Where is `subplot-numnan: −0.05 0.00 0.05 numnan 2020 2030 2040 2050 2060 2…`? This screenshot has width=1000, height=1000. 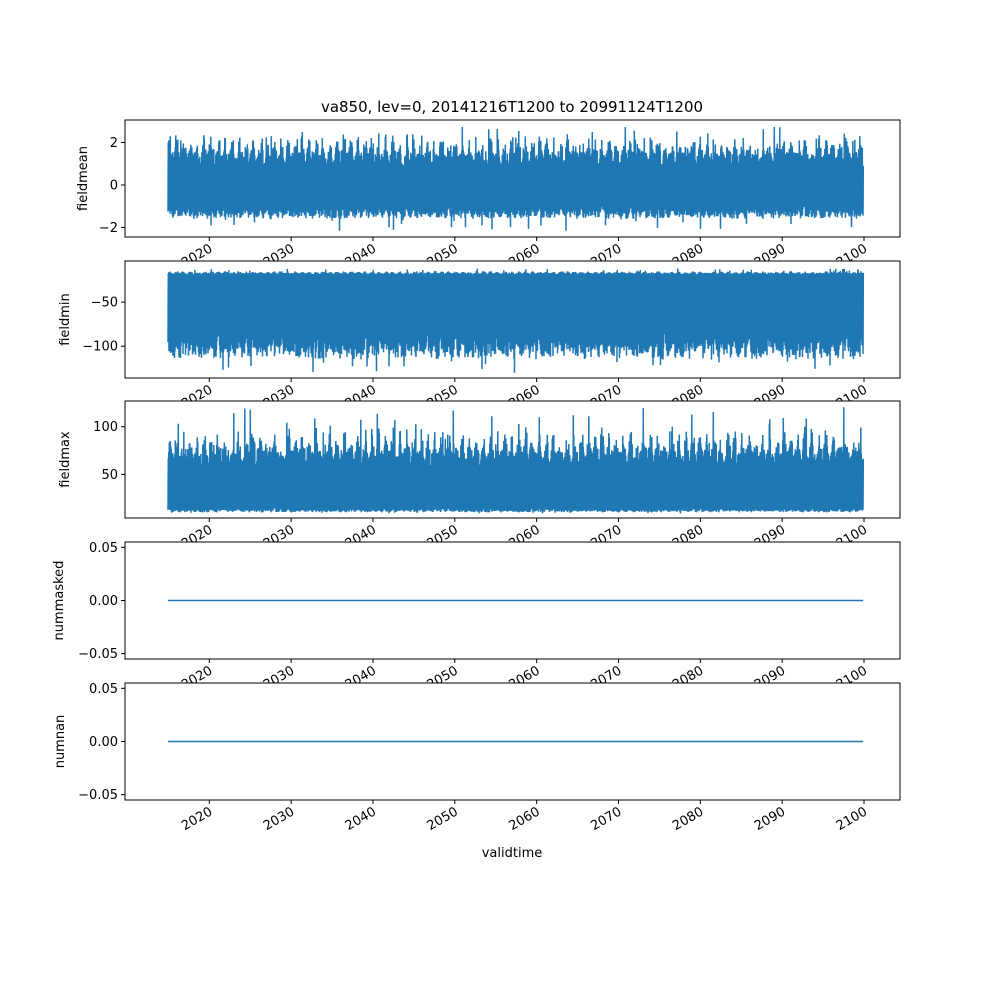 subplot-numnan: −0.05 0.00 0.05 numnan 2020 2030 2040 2050 2060 2… is located at coordinates (477, 758).